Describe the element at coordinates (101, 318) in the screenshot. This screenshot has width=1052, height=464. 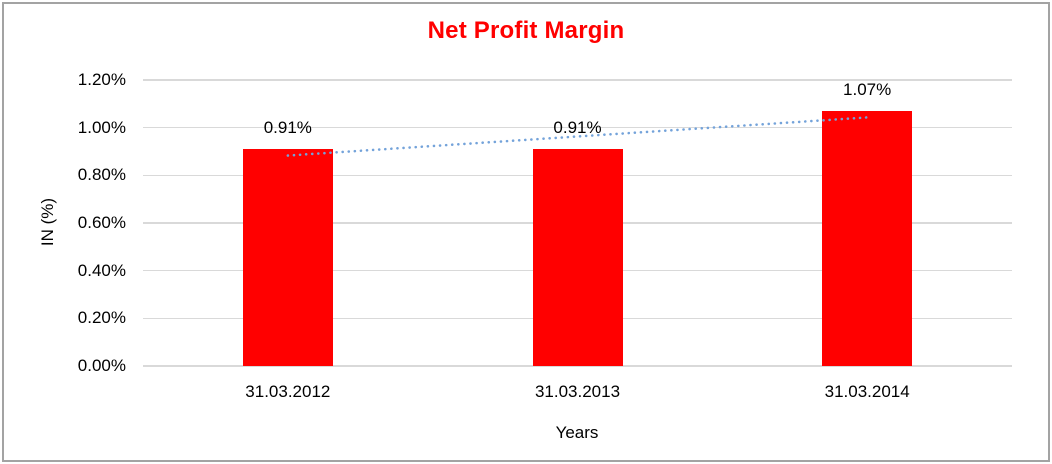
I see `y-tick-label: 0.20%` at that location.